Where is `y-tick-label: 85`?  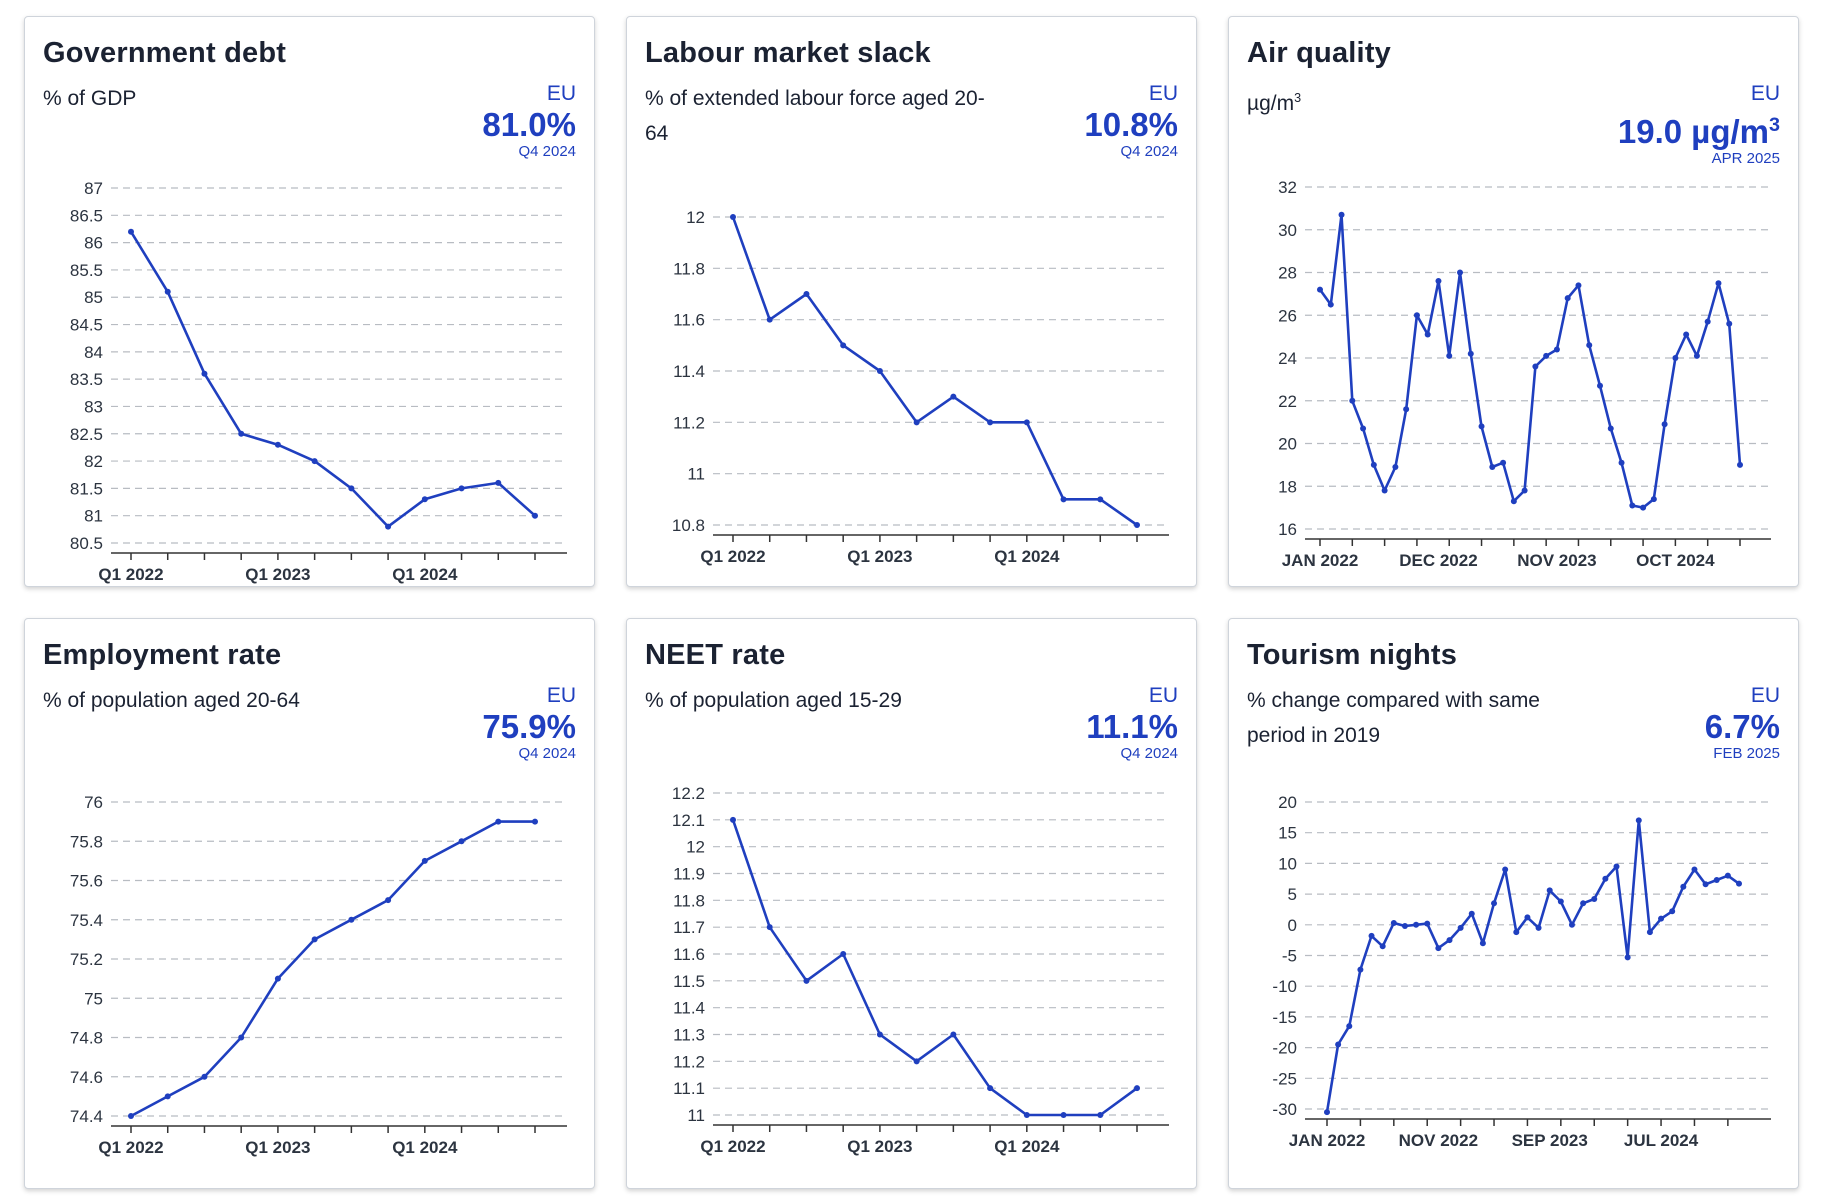
y-tick-label: 85 is located at coordinates (93, 297).